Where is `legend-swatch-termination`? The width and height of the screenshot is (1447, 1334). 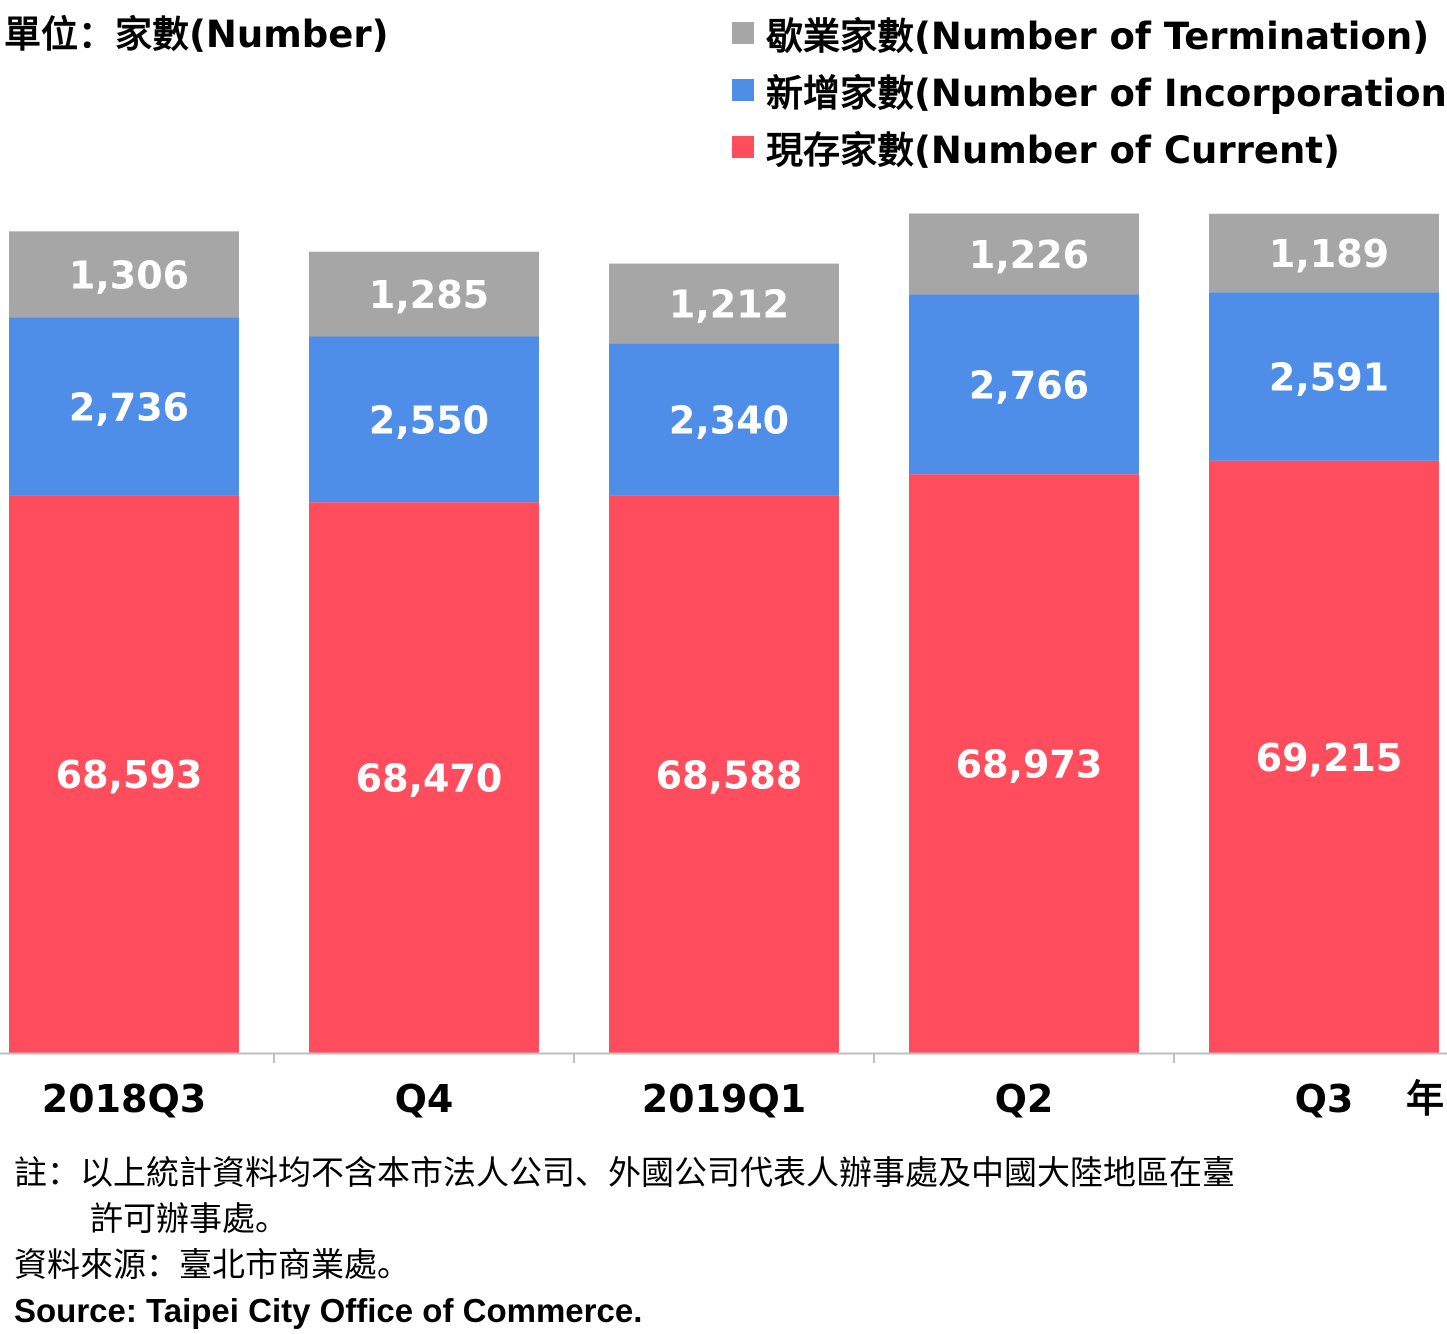 legend-swatch-termination is located at coordinates (743, 32).